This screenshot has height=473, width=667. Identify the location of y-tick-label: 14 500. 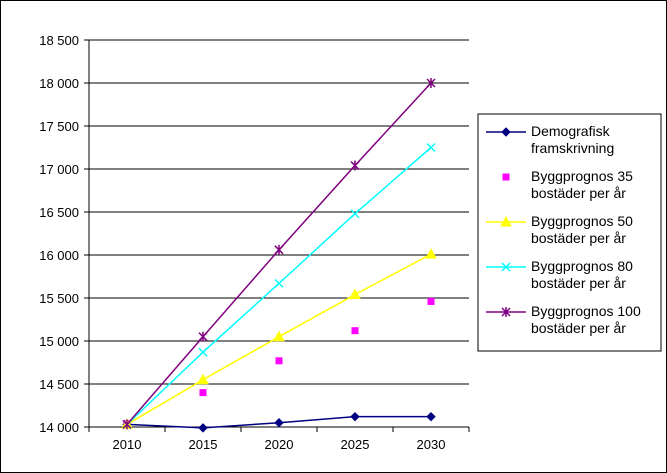
(59, 384).